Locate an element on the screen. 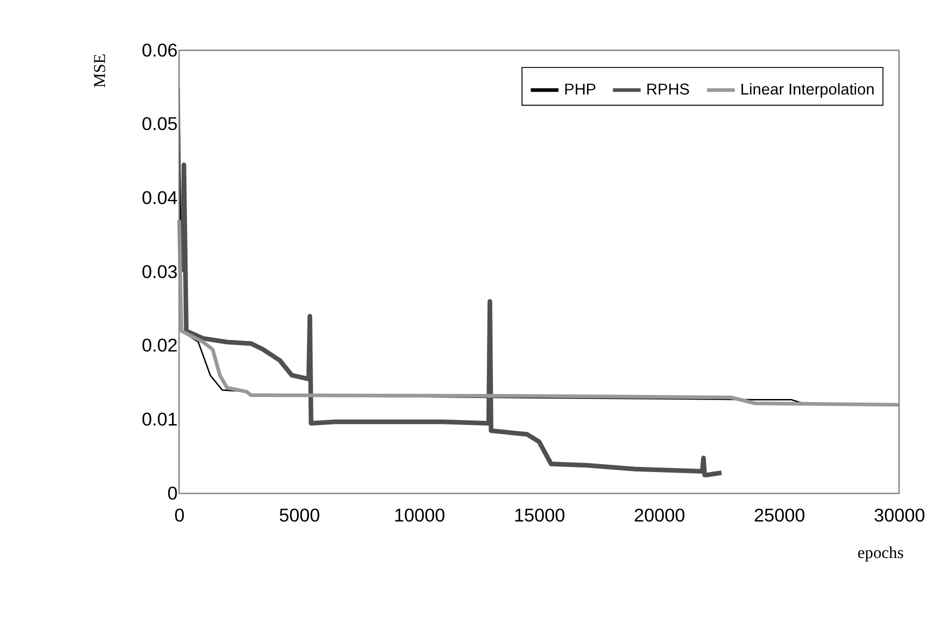  legend-label: RPHS is located at coordinates (668, 90).